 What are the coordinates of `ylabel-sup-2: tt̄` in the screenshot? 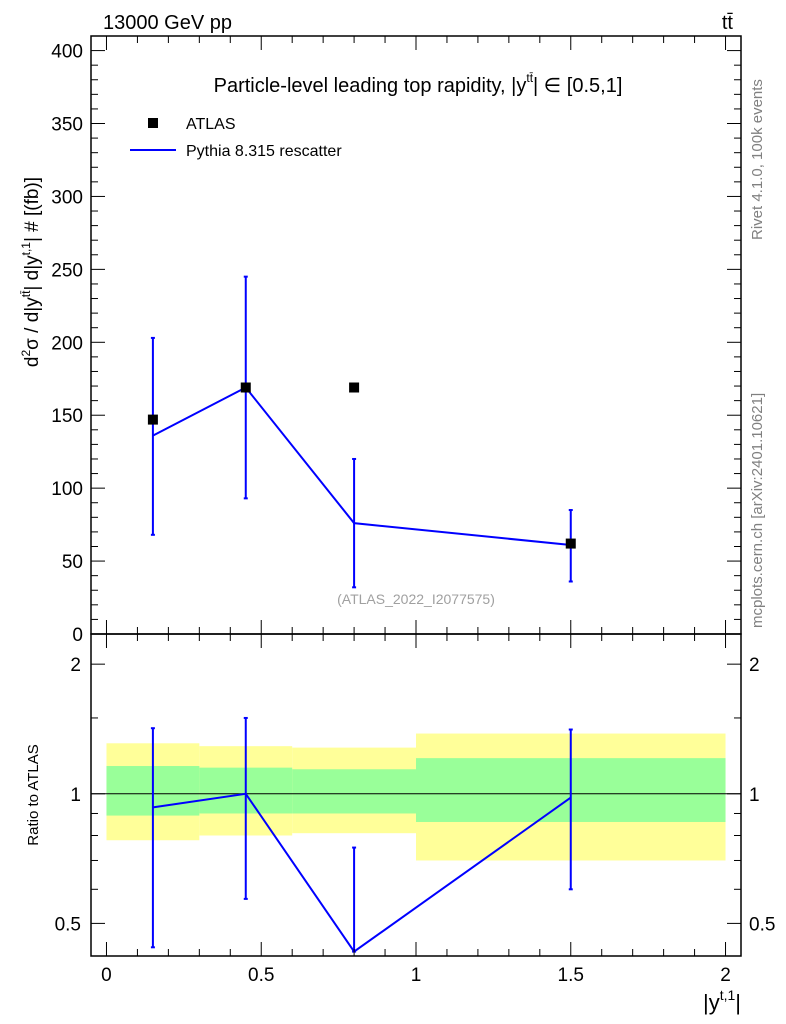 It's located at (26, 293).